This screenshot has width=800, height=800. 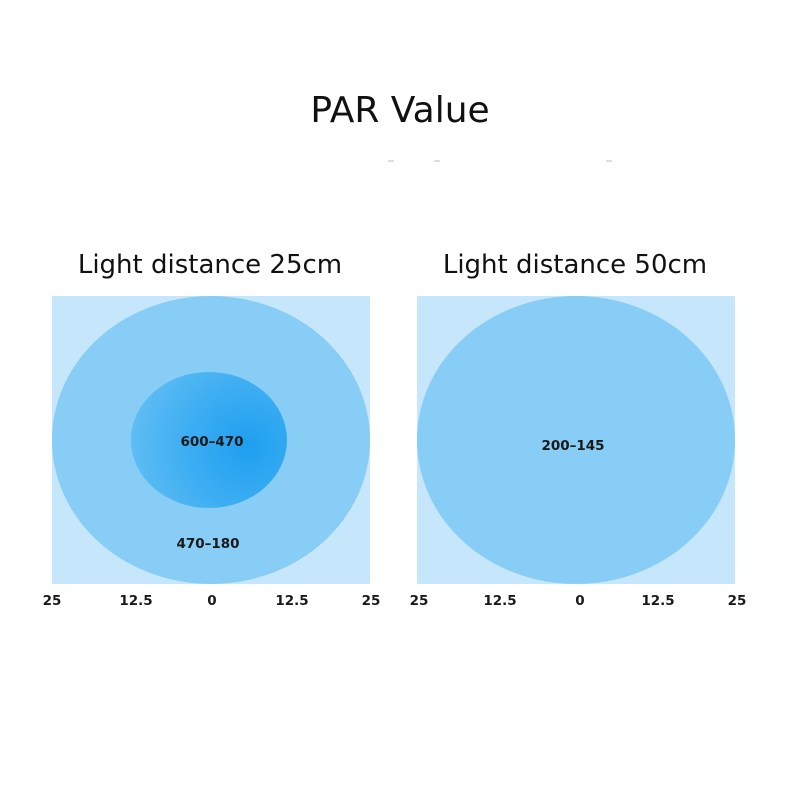 I want to click on par-plot-area: 200–145, so click(x=576, y=440).